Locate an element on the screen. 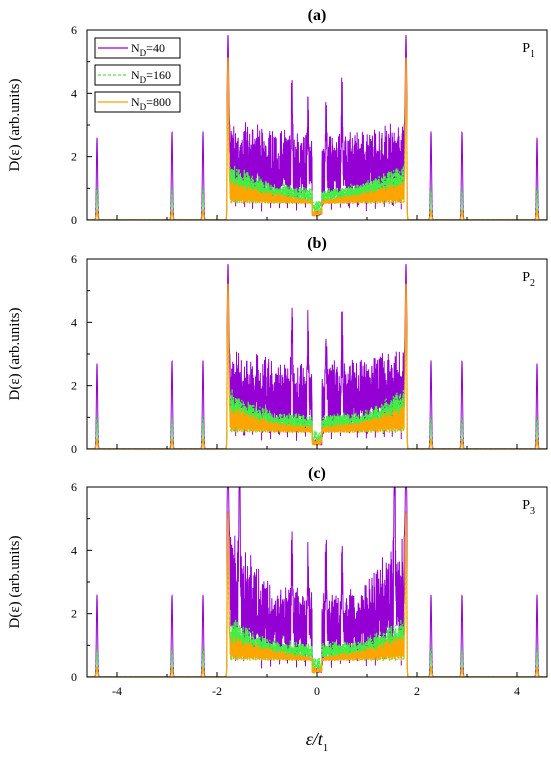  panel-label-subscript: 3 is located at coordinates (532, 511).